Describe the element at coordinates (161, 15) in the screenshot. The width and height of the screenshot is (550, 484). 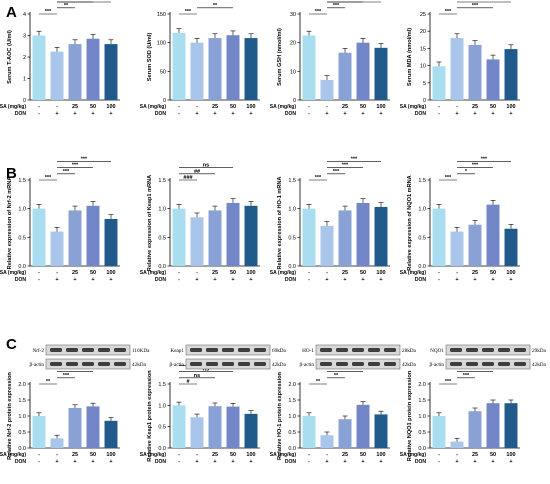
I see `y-tick-label: 150` at that location.